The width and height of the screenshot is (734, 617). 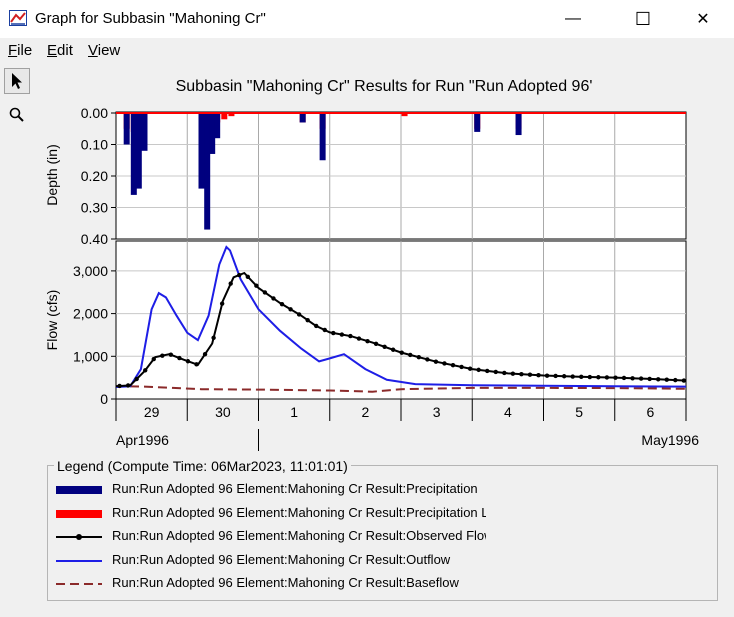 I want to click on x-tick-label: 30, so click(x=223, y=412).